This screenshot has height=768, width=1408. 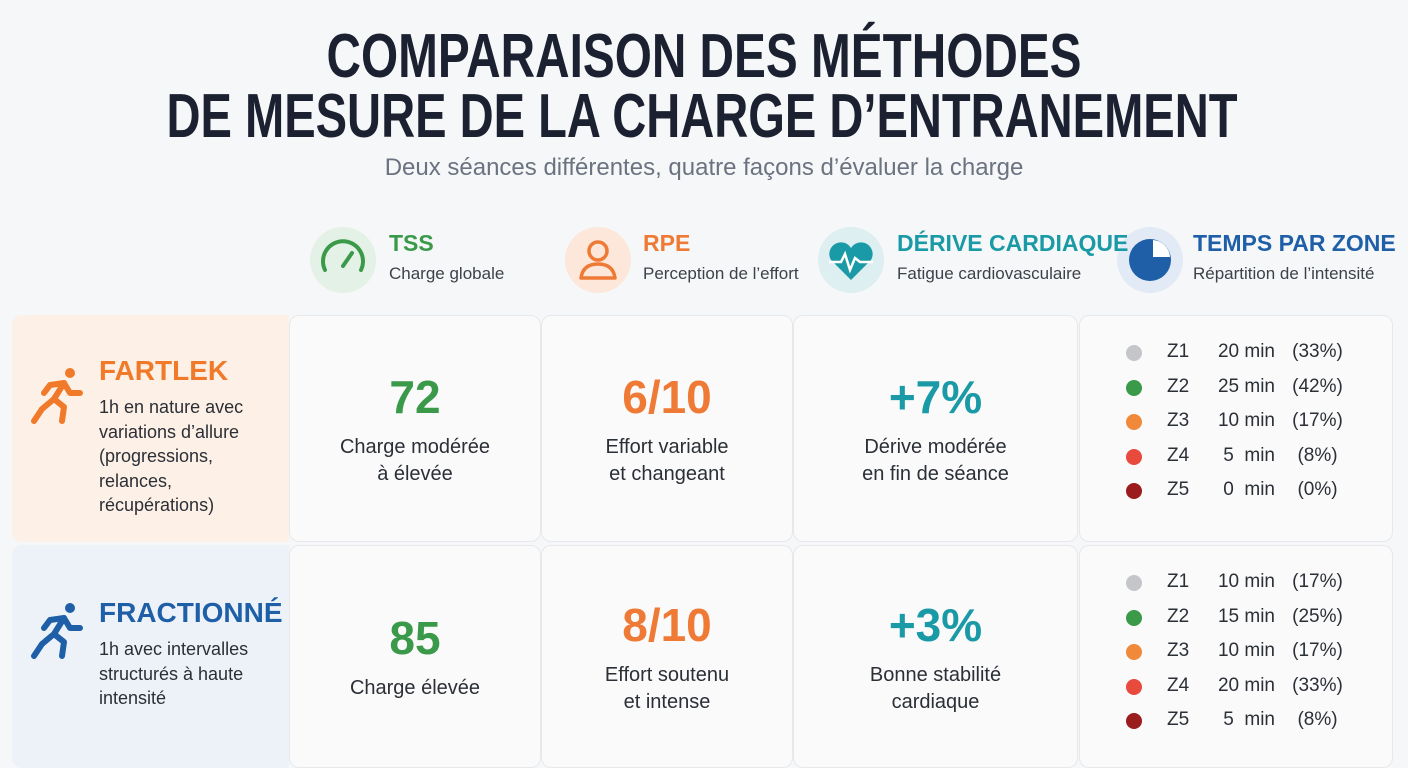 What do you see at coordinates (935, 428) in the screenshot?
I see `metric-cell: +7% Dérive modérée en fin de séance` at bounding box center [935, 428].